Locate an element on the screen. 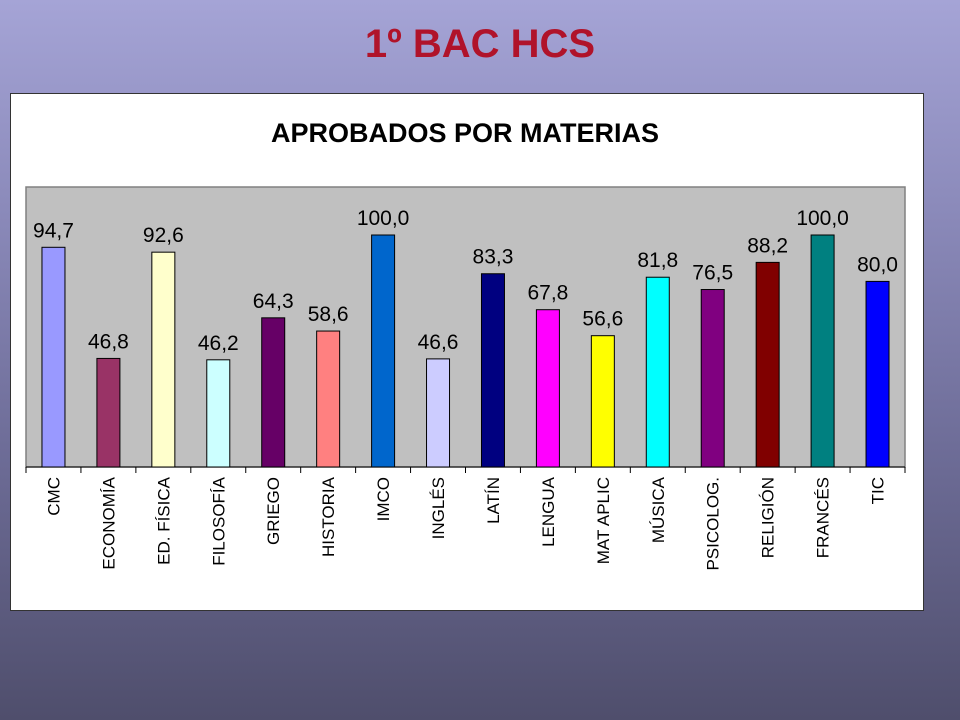 Image resolution: width=960 pixels, height=720 pixels. data-label: 67,8 is located at coordinates (547, 293).